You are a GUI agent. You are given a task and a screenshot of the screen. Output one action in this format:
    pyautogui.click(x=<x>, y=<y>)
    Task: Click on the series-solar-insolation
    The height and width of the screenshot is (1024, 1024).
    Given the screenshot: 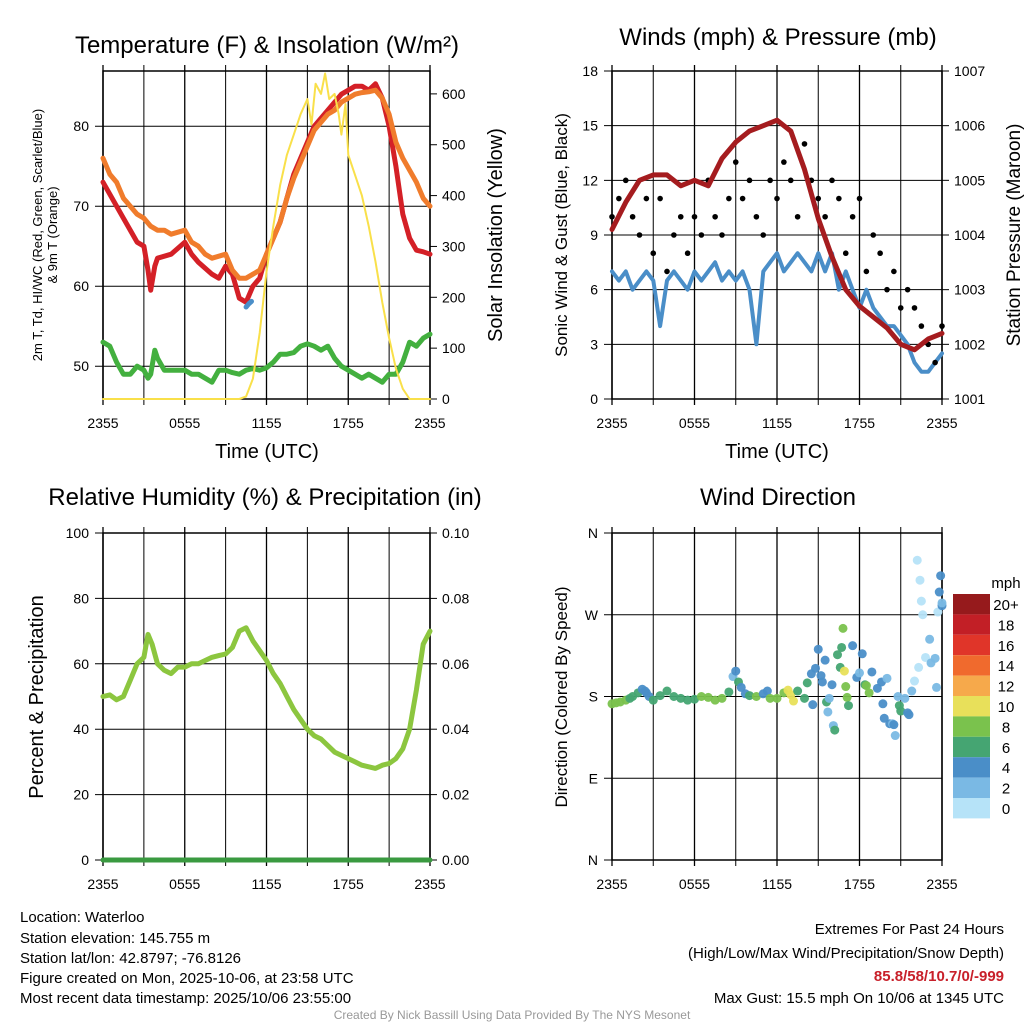 What is the action you would take?
    pyautogui.click(x=266, y=236)
    